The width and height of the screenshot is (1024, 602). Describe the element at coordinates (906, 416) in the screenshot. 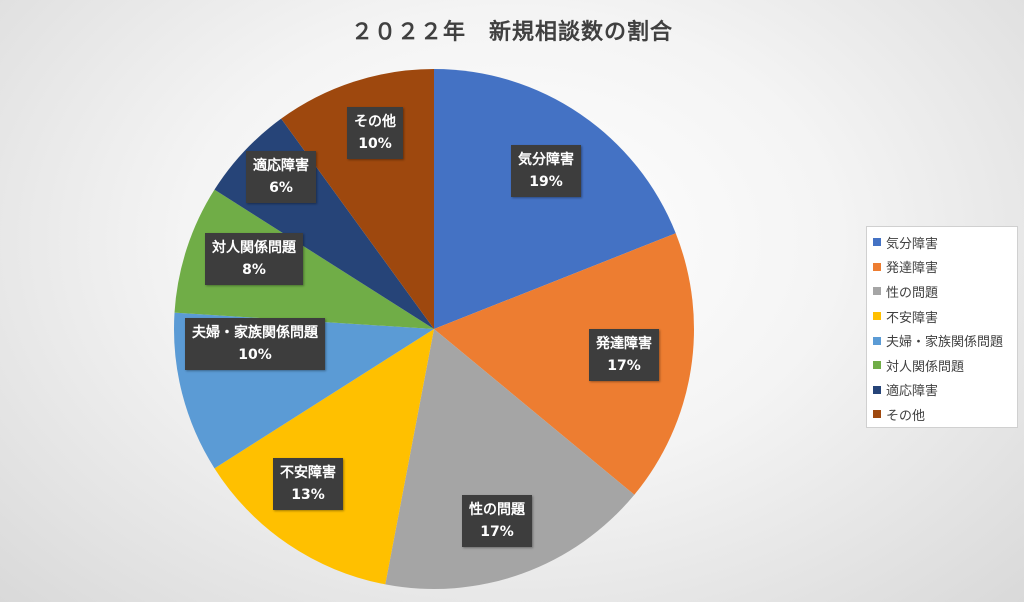

I see `legend-label: その他` at that location.